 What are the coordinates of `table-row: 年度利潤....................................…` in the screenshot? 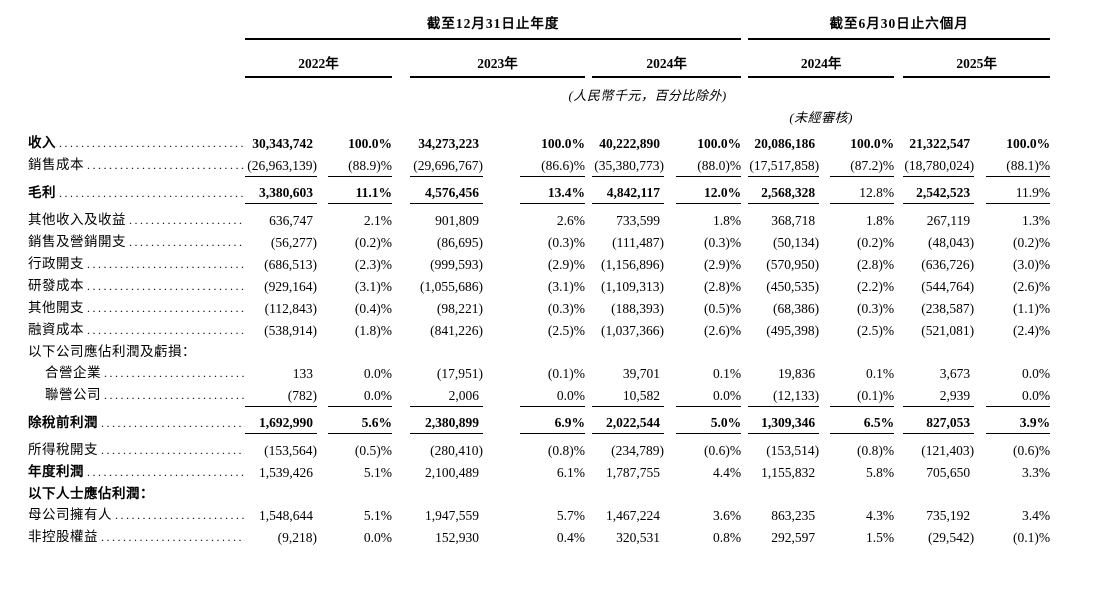 It's located at (539, 472).